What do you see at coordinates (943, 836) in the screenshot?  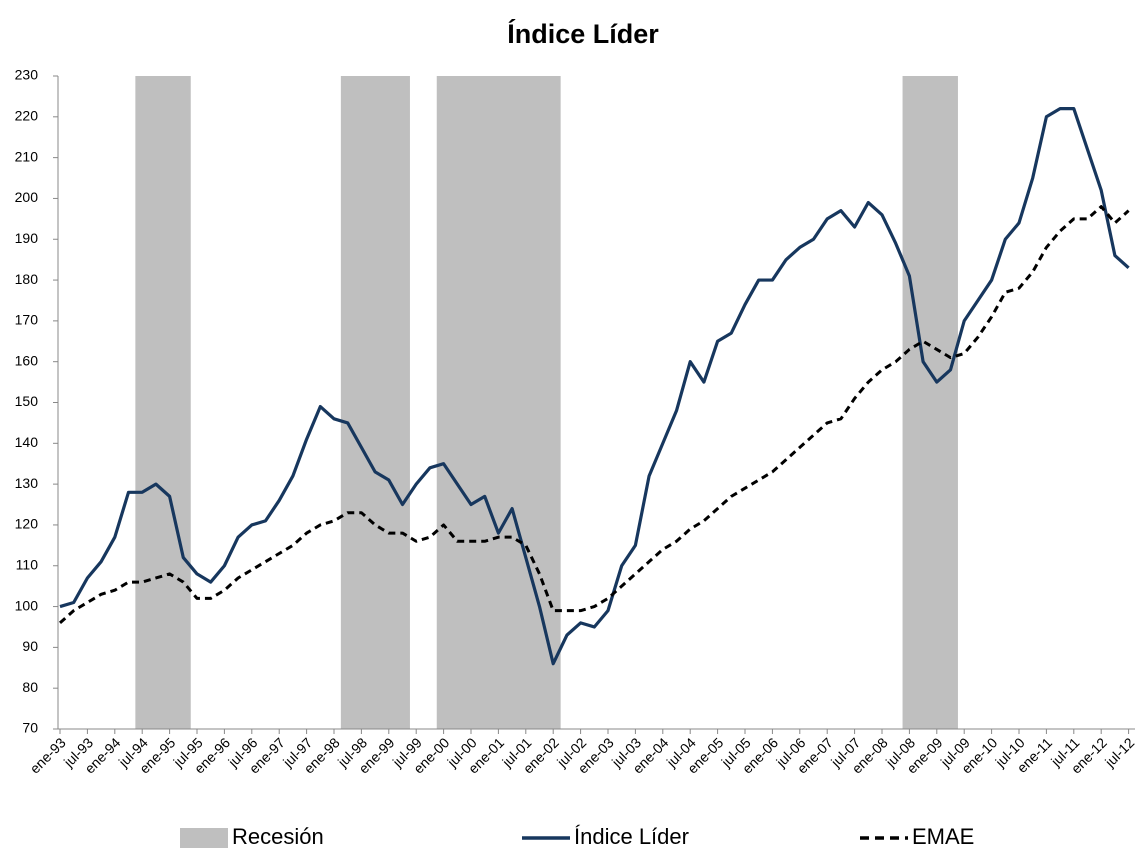 I see `legend-label: EMAE` at bounding box center [943, 836].